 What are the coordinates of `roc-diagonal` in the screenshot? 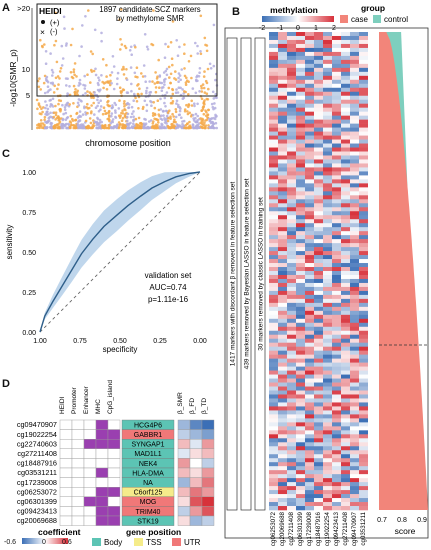 It's located at (120, 252).